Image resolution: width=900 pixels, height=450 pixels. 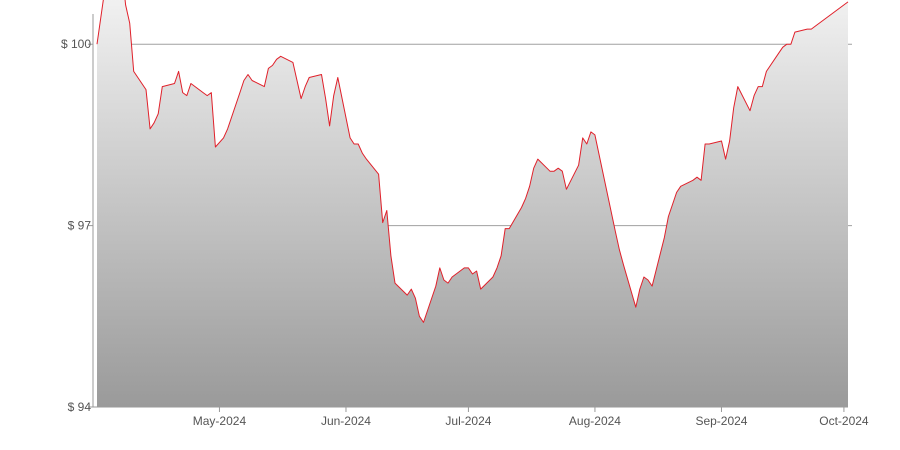 I want to click on y-tick-label: $ 97, so click(x=80, y=226).